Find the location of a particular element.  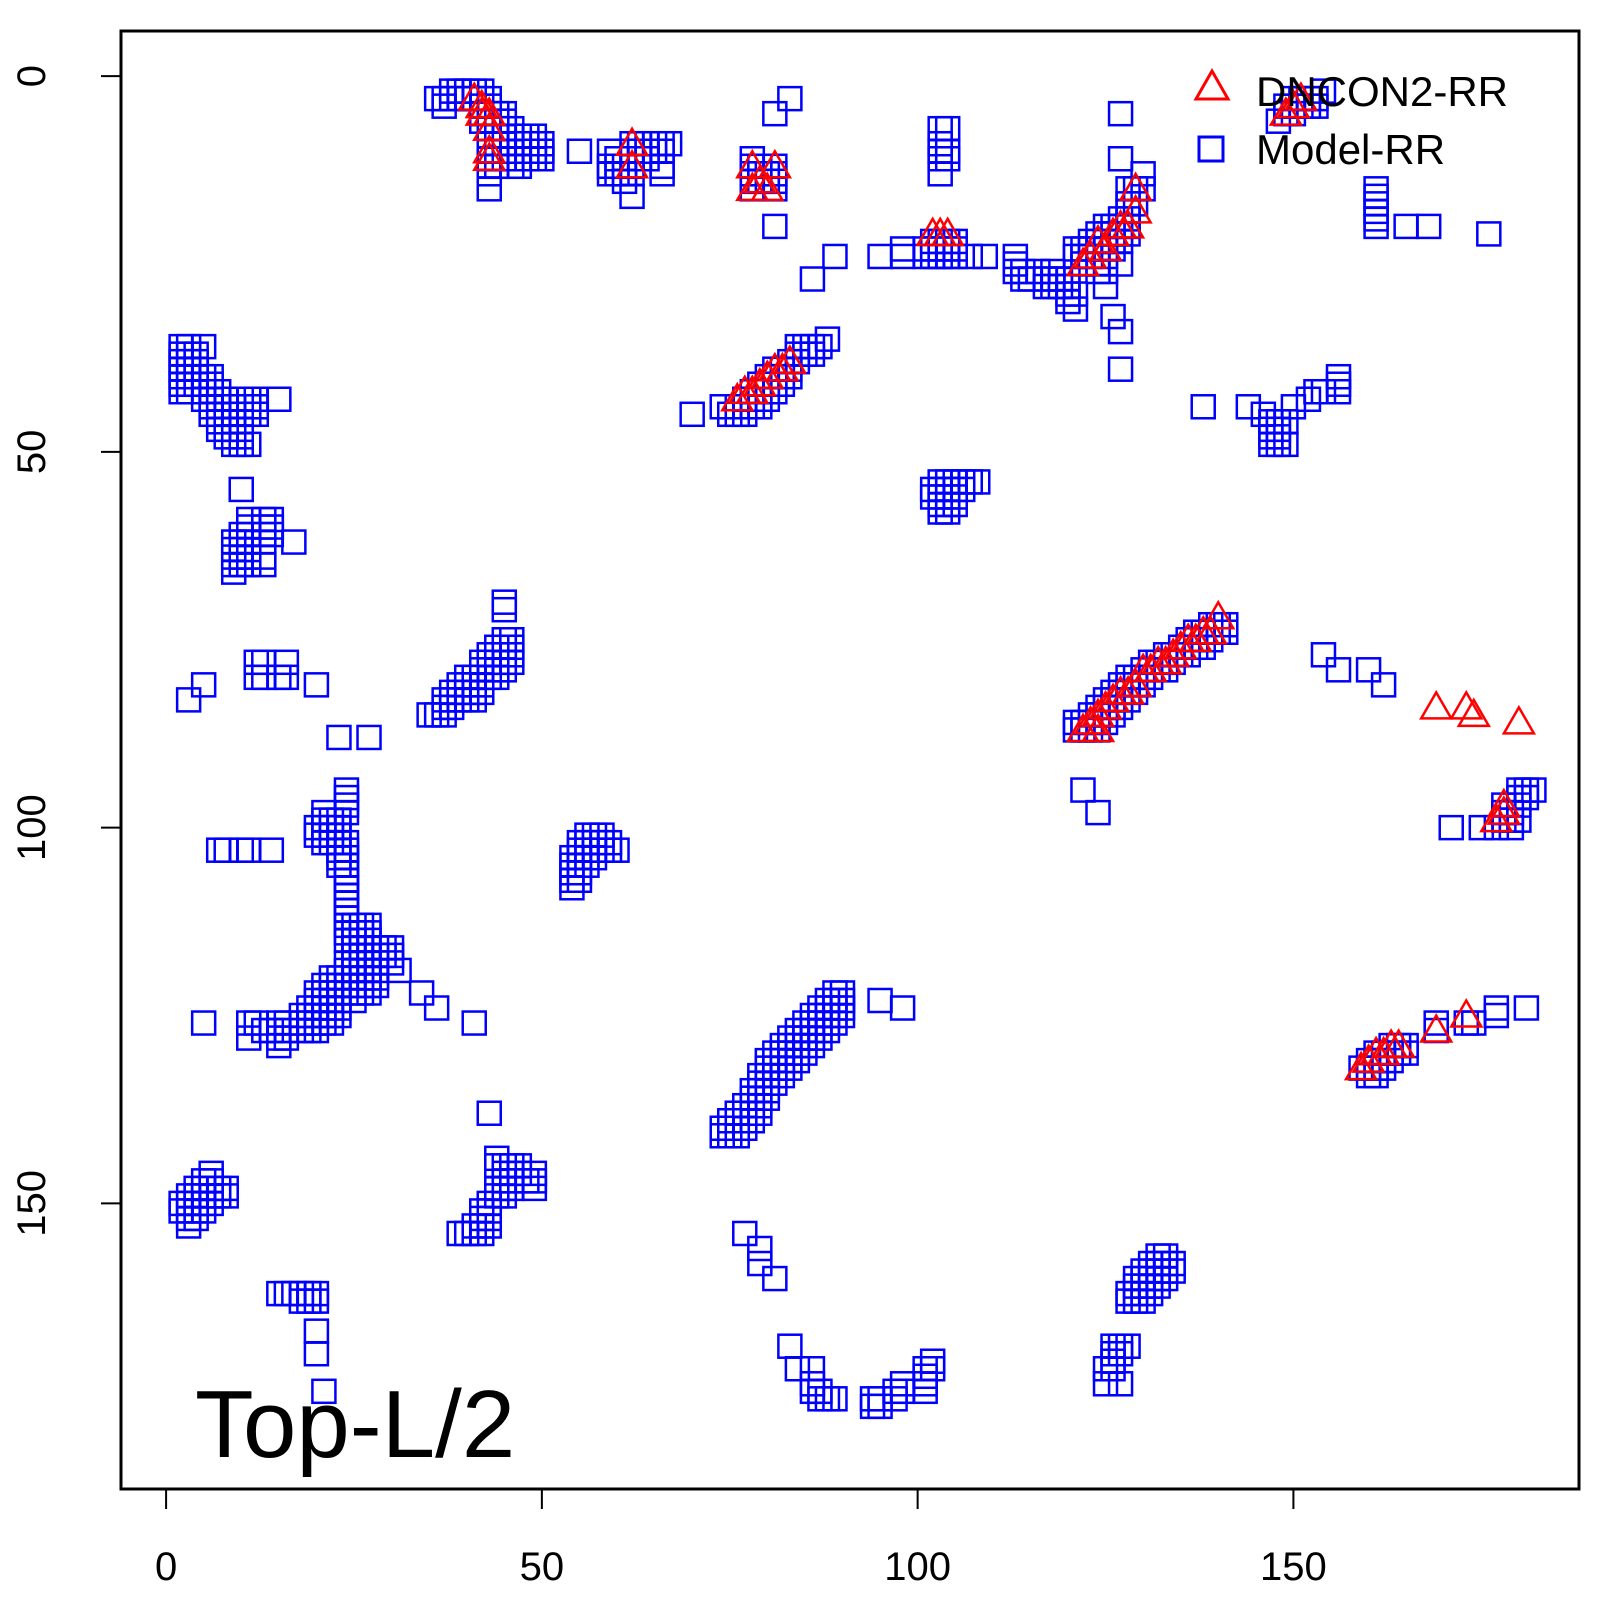

y-tick-label: 150 is located at coordinates (32, 1203).